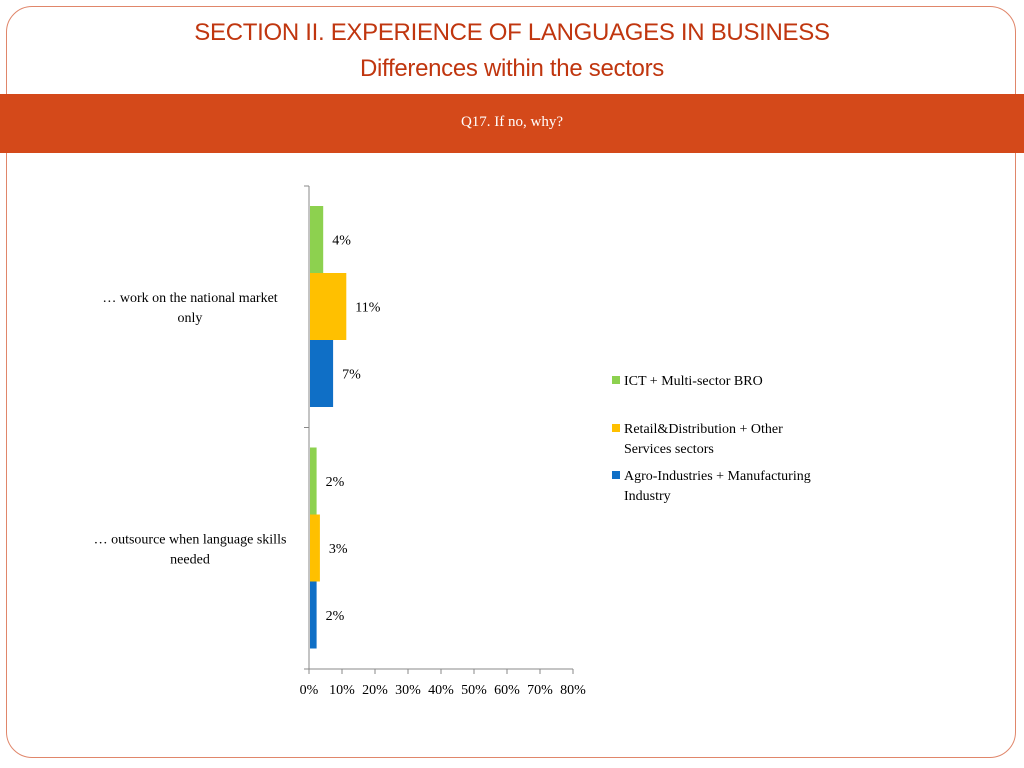 The height and width of the screenshot is (768, 1024). I want to click on x-tick-label: 50%, so click(474, 690).